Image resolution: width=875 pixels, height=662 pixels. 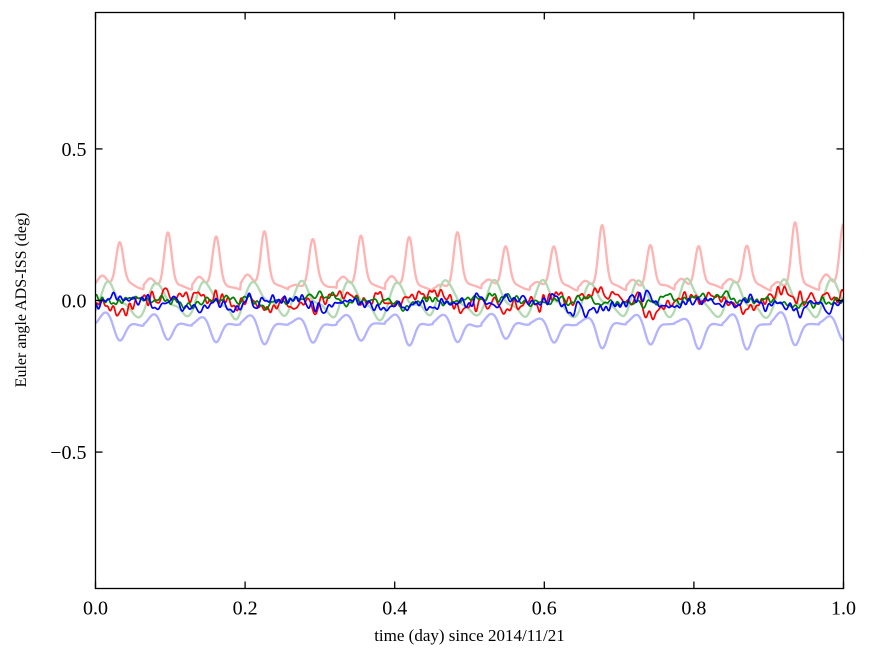 What do you see at coordinates (843, 609) in the screenshot?
I see `x-tick-label: 1.0` at bounding box center [843, 609].